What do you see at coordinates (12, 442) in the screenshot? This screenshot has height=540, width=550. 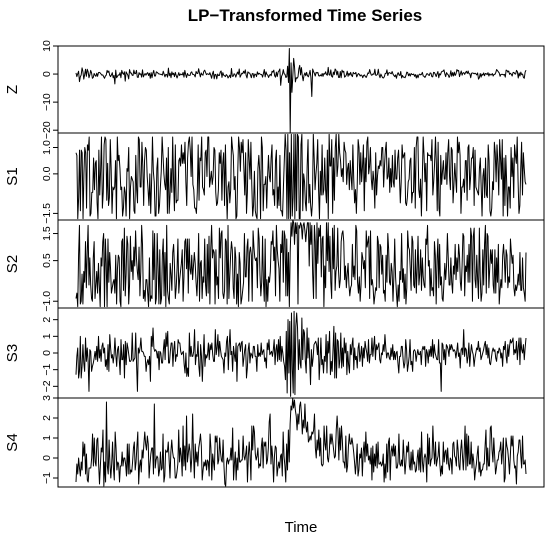 I see `panel-label-s4: S4` at bounding box center [12, 442].